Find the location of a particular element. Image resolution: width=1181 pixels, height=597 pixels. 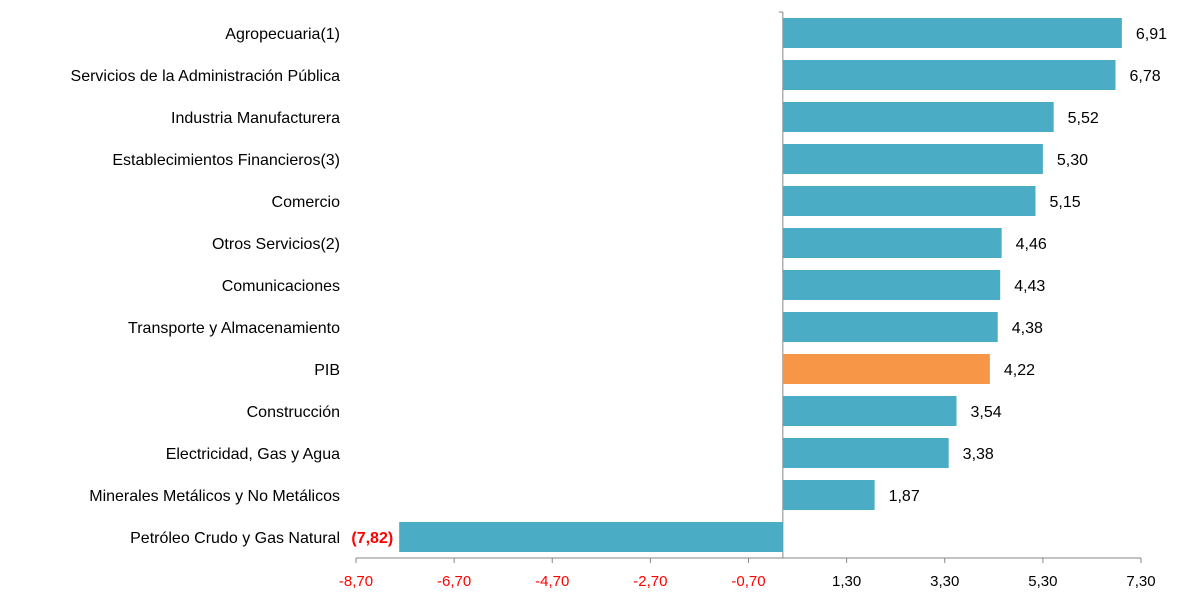

data-label: 6,91 is located at coordinates (1151, 34).